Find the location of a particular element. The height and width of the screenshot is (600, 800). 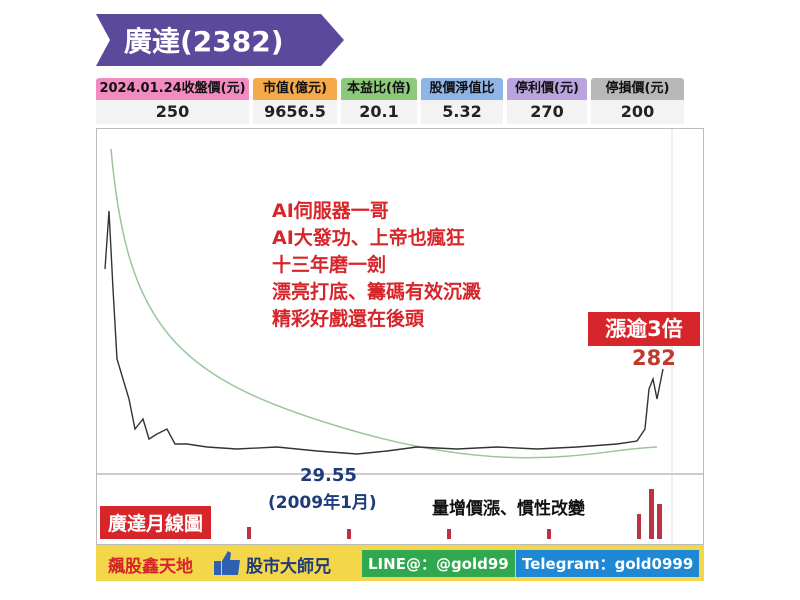

stat: 停利價(元) 270 is located at coordinates (547, 101).